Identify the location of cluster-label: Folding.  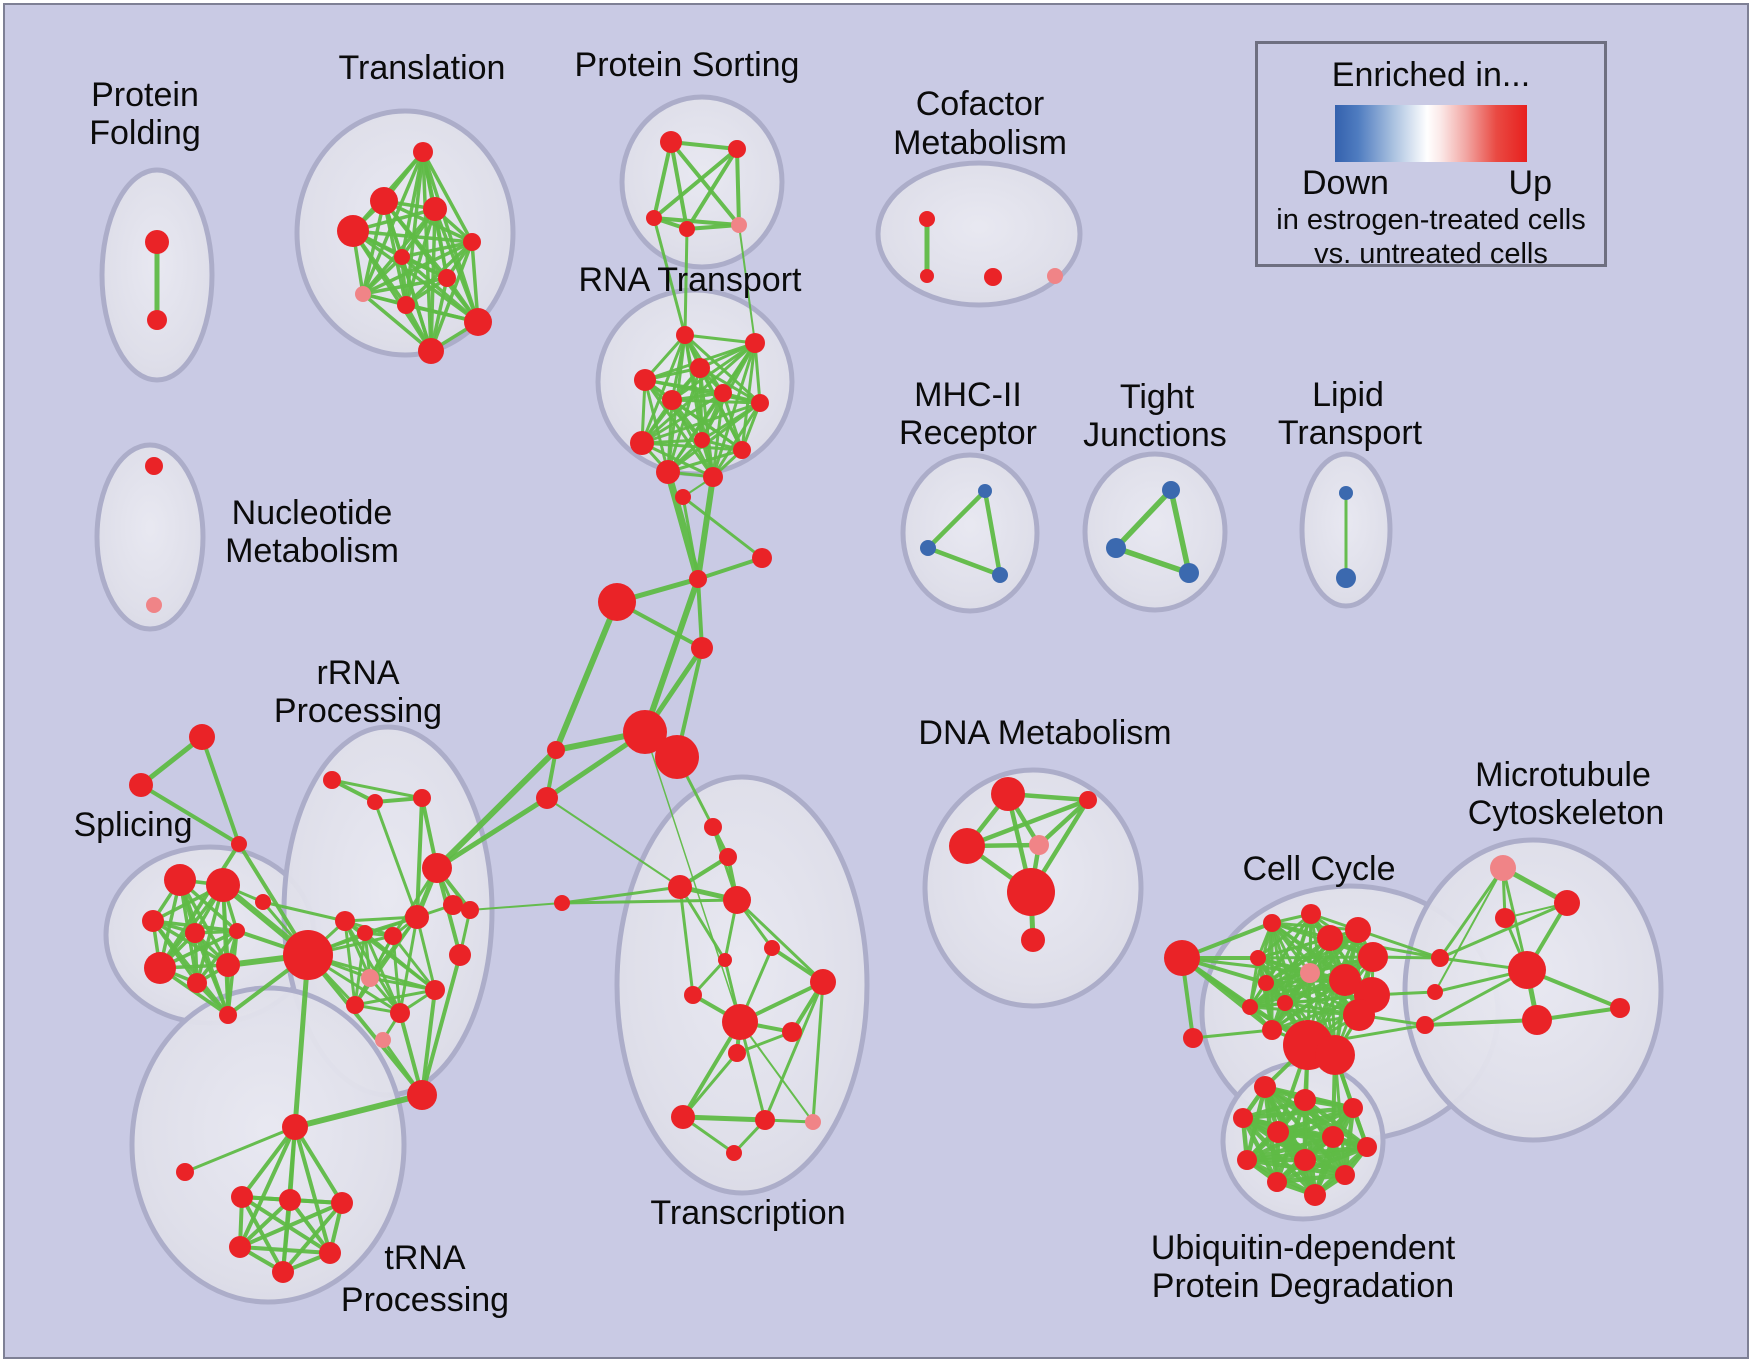
(145, 133).